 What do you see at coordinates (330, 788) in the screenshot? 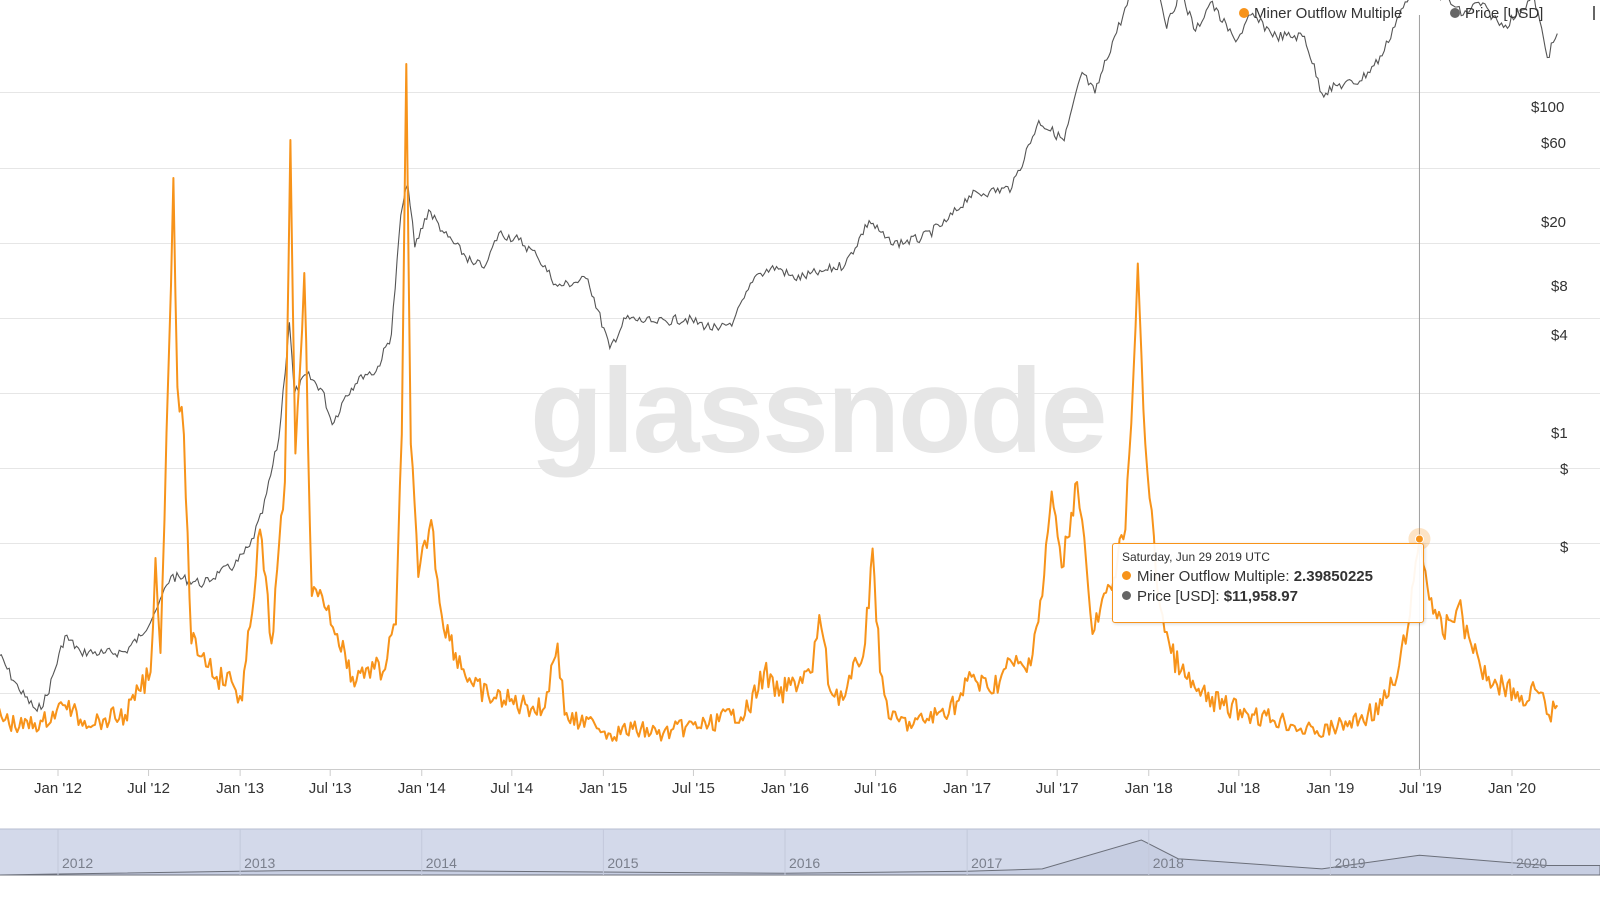
I see `x-tick-label: Jul '13` at bounding box center [330, 788].